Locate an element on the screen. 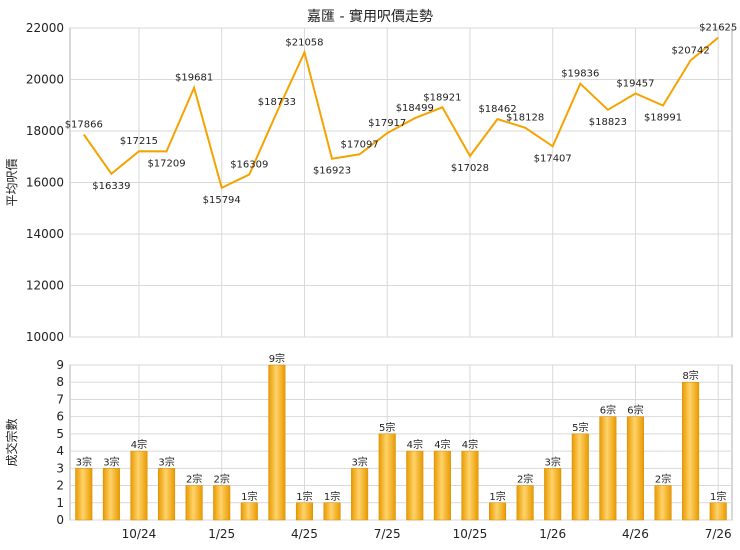 Image resolution: width=740 pixels, height=550 pixels. price-data-label: $17866 is located at coordinates (84, 124).